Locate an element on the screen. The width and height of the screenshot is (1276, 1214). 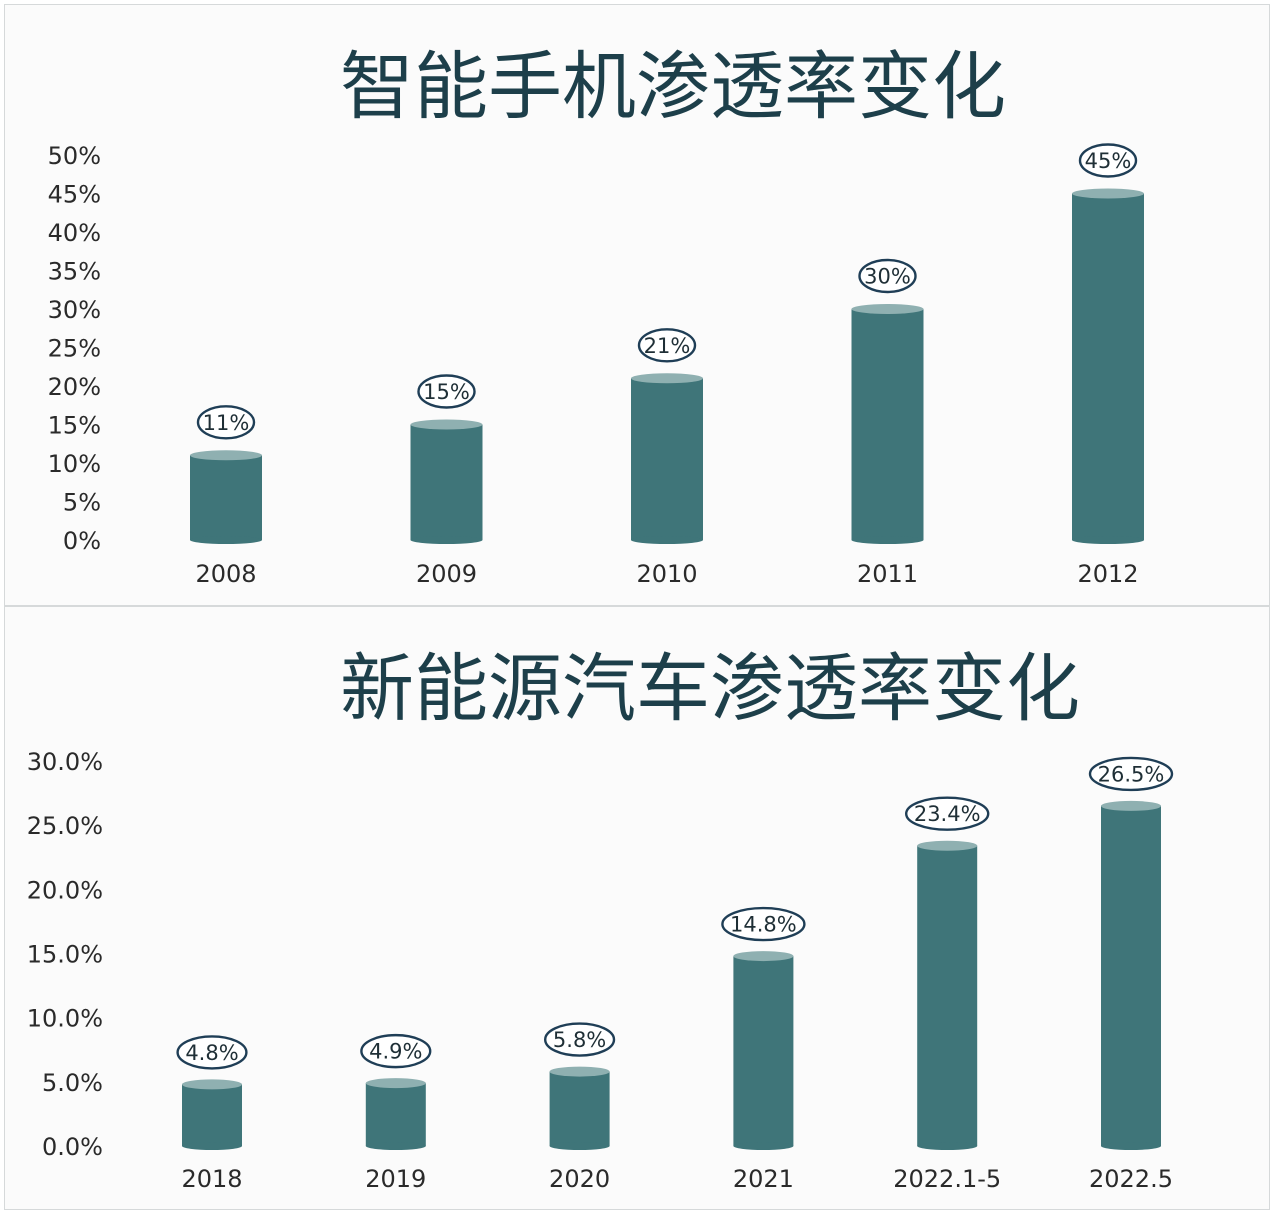
data-label: 26.5% is located at coordinates (1131, 774).